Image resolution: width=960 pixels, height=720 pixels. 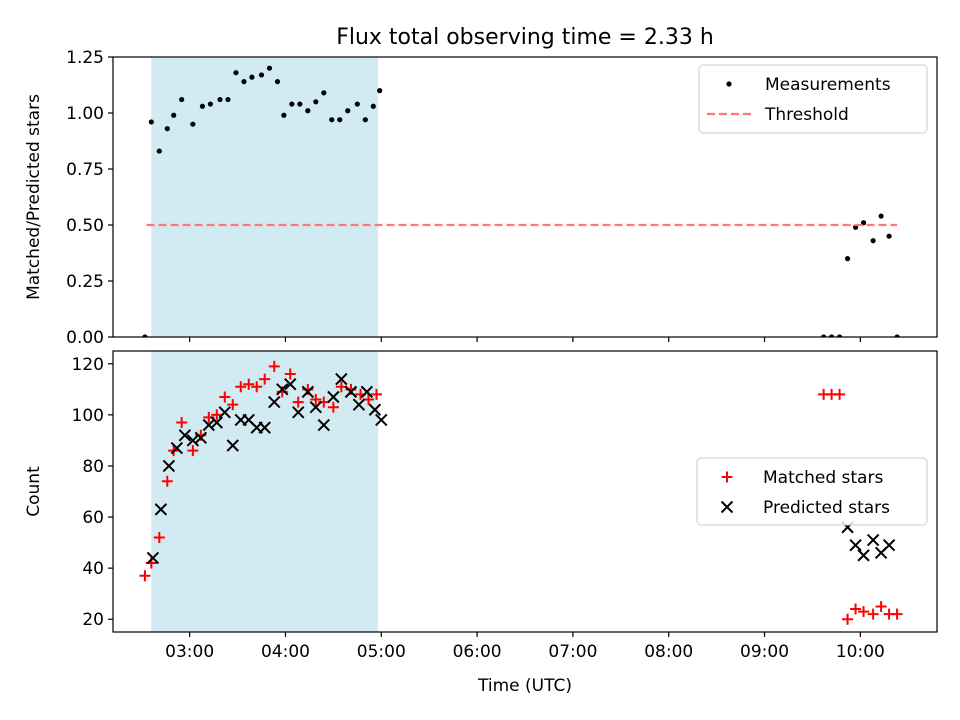 I want to click on count-legend: Matched stars Predicted stars, so click(x=812, y=491).